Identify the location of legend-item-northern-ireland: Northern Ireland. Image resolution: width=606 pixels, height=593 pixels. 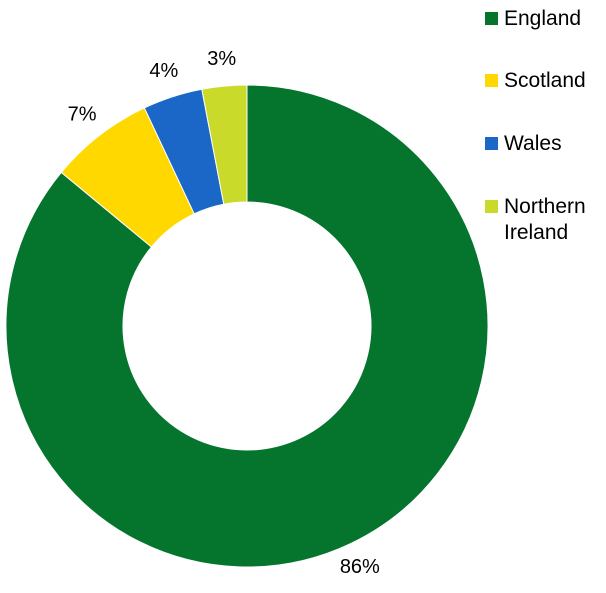
(545, 220).